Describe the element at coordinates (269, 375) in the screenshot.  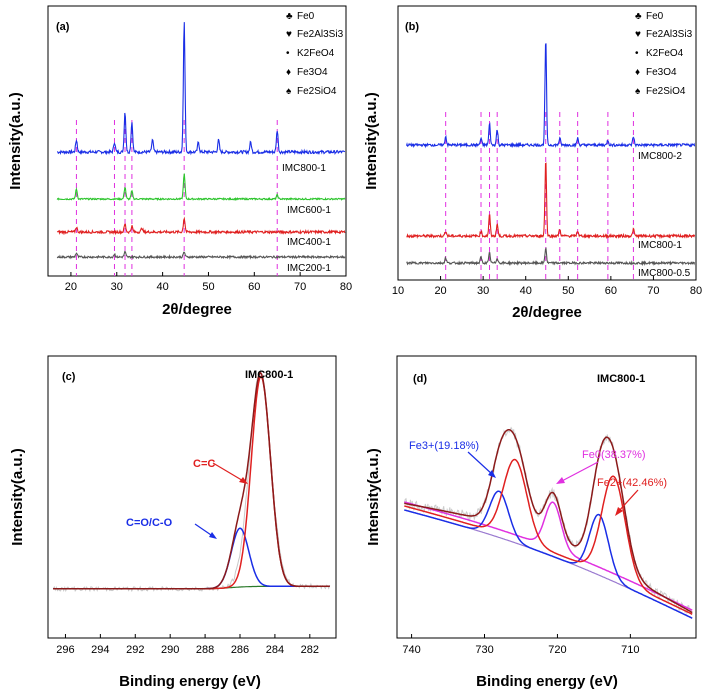
I see `panel-c-title: IMC800-1` at that location.